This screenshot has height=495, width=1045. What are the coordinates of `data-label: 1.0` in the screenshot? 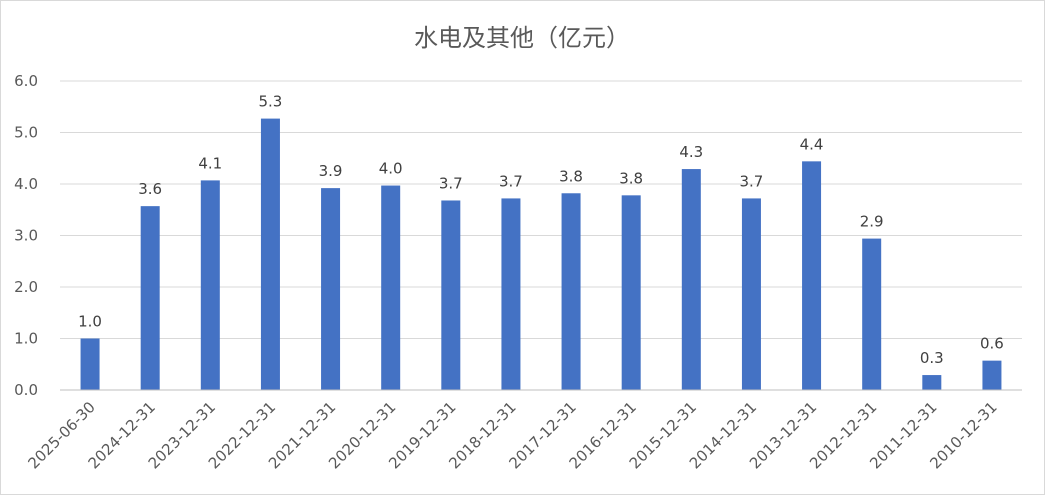 It's located at (90, 322).